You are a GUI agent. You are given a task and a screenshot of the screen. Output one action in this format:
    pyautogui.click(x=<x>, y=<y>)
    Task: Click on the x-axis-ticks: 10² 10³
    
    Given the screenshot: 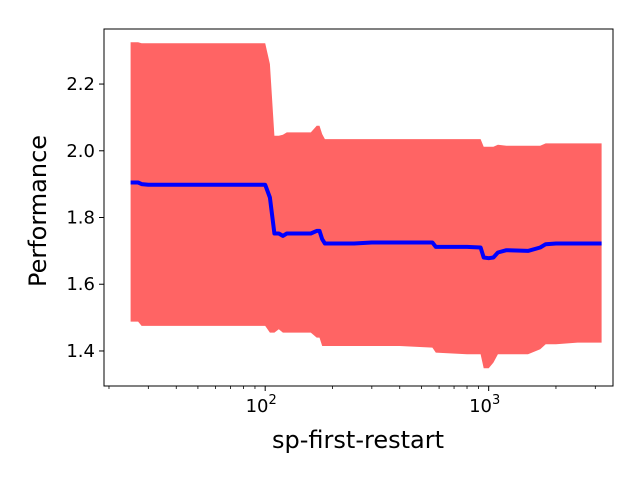 What is the action you would take?
    pyautogui.click(x=352, y=401)
    